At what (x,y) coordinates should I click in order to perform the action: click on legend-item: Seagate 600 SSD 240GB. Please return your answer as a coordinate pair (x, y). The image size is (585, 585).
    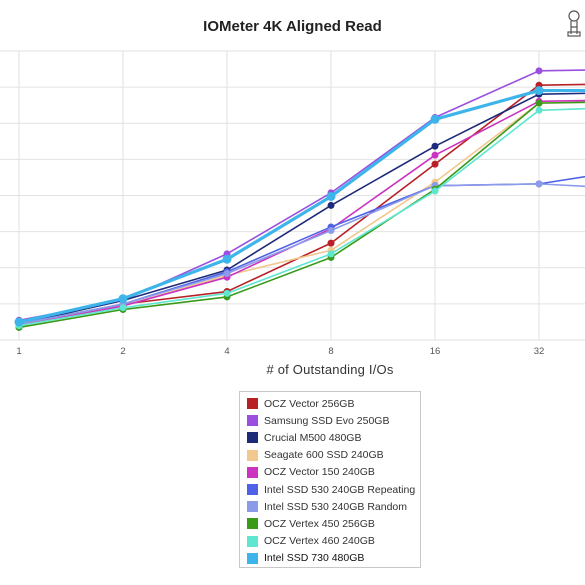
    Looking at the image, I should click on (333, 455).